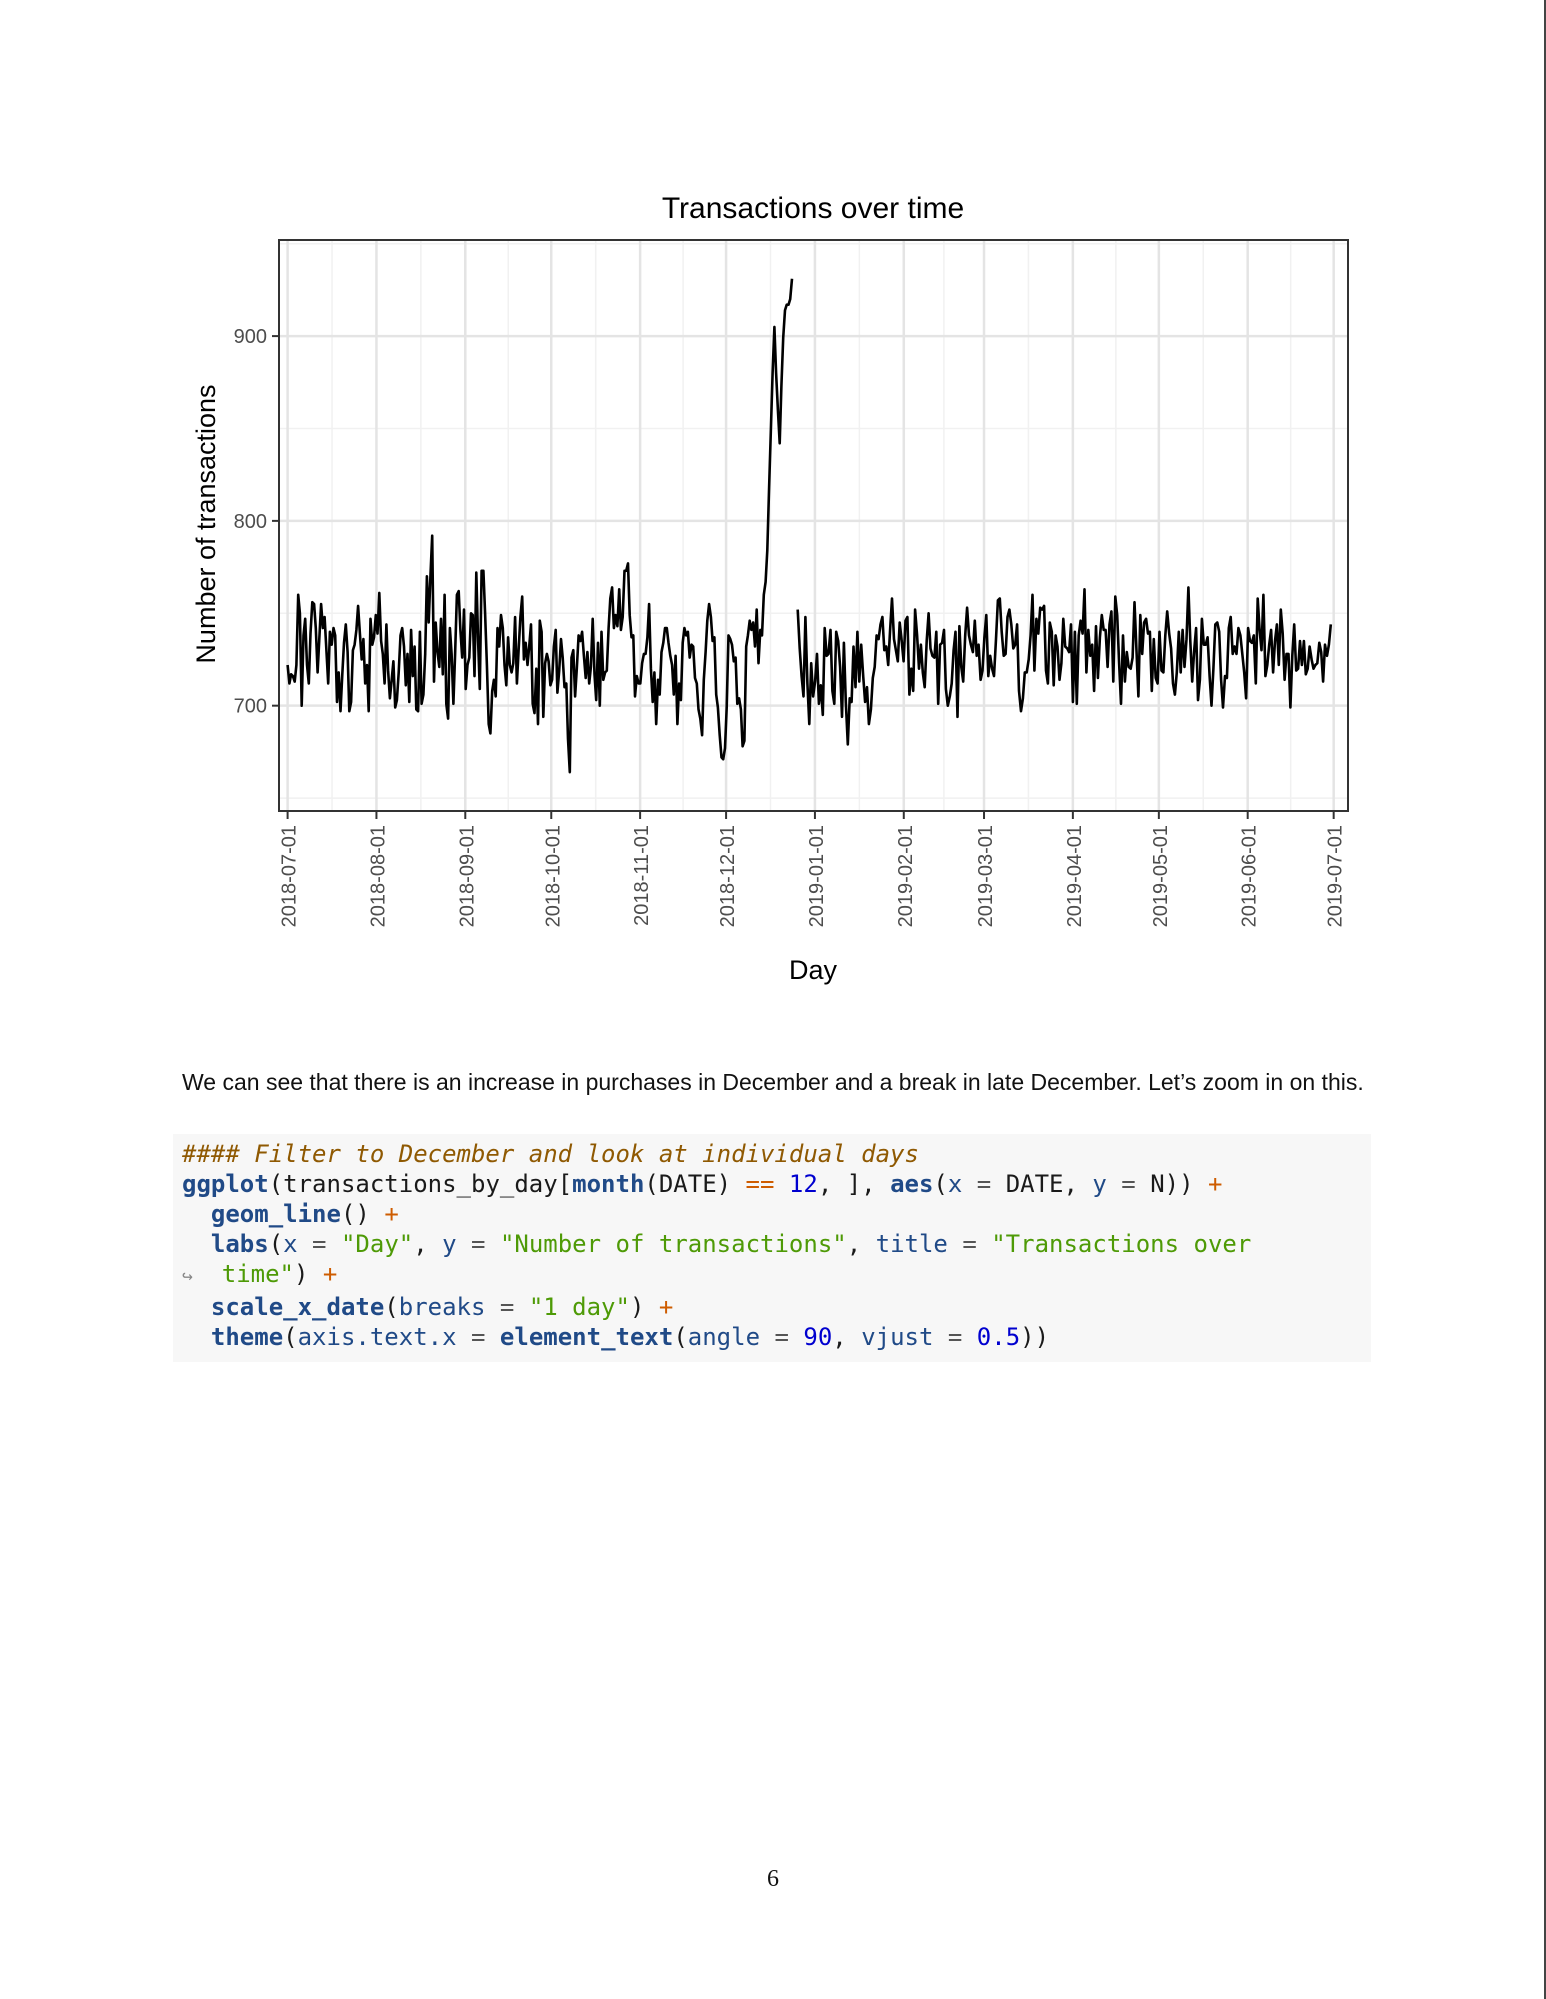 This screenshot has width=1546, height=1999. I want to click on x-axis-label: Day, so click(813, 970).